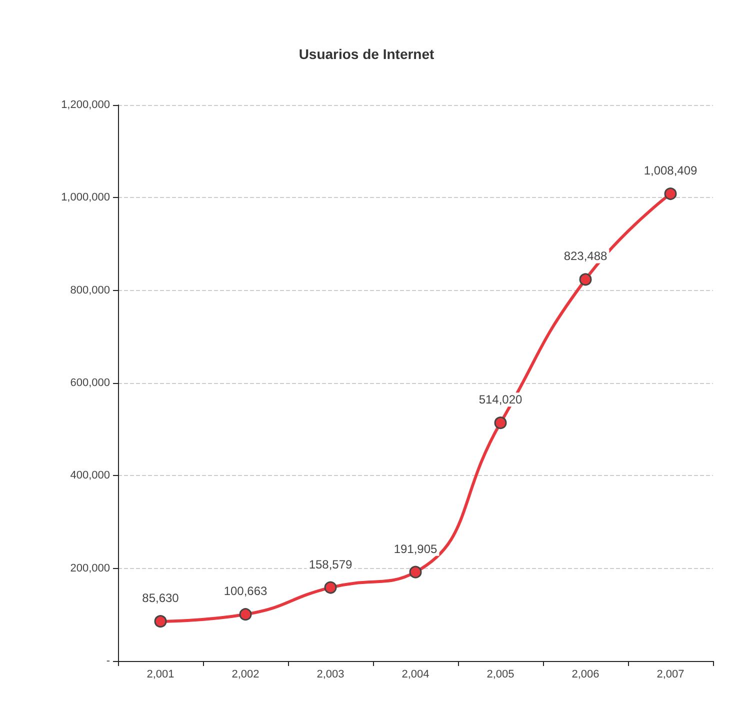 The height and width of the screenshot is (706, 733). Describe the element at coordinates (161, 598) in the screenshot. I see `data-label: 85,630` at that location.